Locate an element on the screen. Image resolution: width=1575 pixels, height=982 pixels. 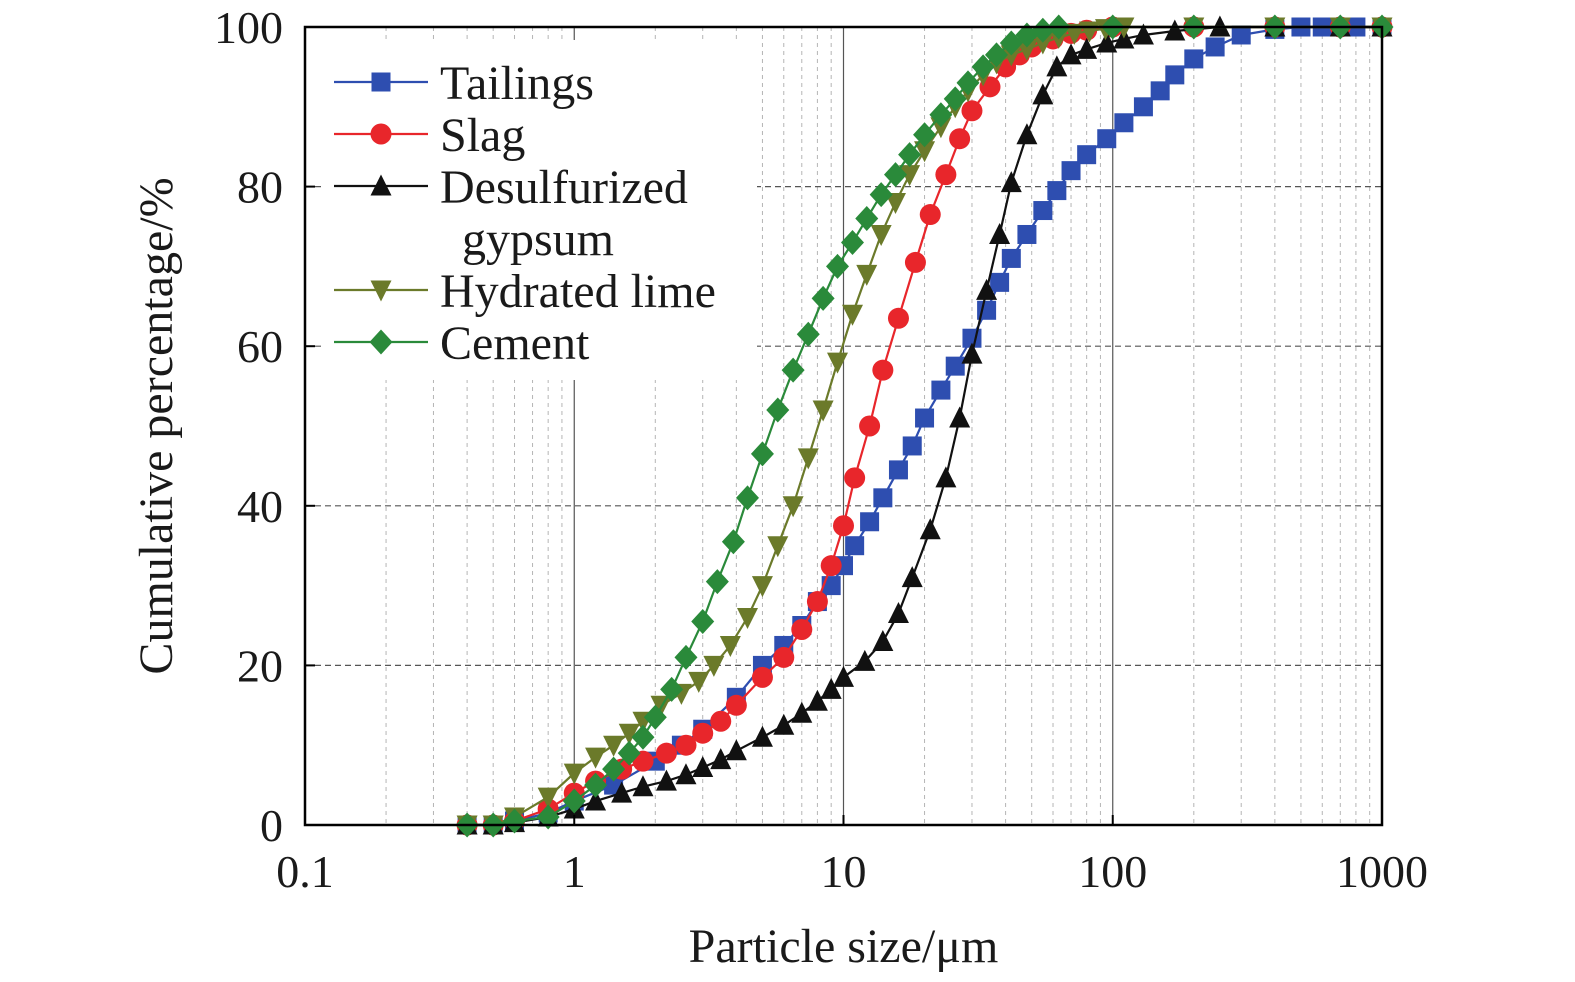
x-tick-label: 10 is located at coordinates (844, 871).